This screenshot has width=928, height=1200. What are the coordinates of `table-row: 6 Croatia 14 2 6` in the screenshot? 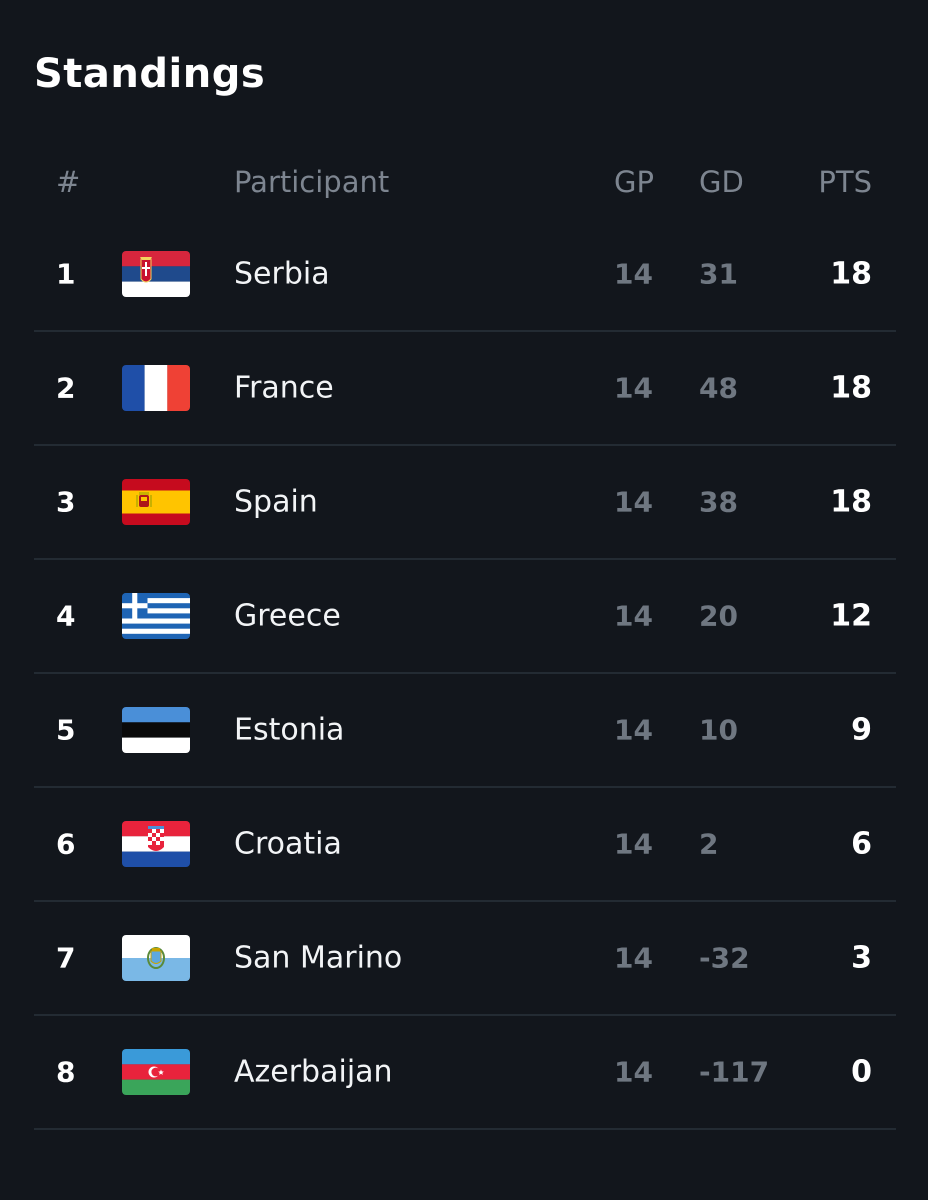 It's located at (465, 845).